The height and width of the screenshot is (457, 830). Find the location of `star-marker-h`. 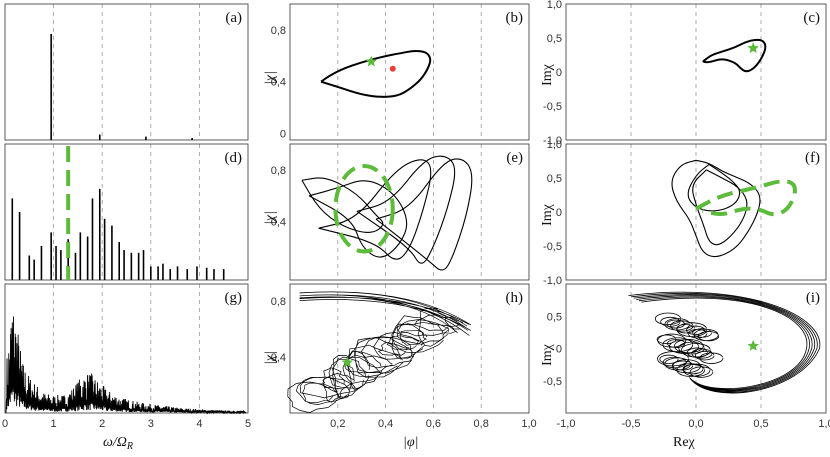

star-marker-h is located at coordinates (347, 362).